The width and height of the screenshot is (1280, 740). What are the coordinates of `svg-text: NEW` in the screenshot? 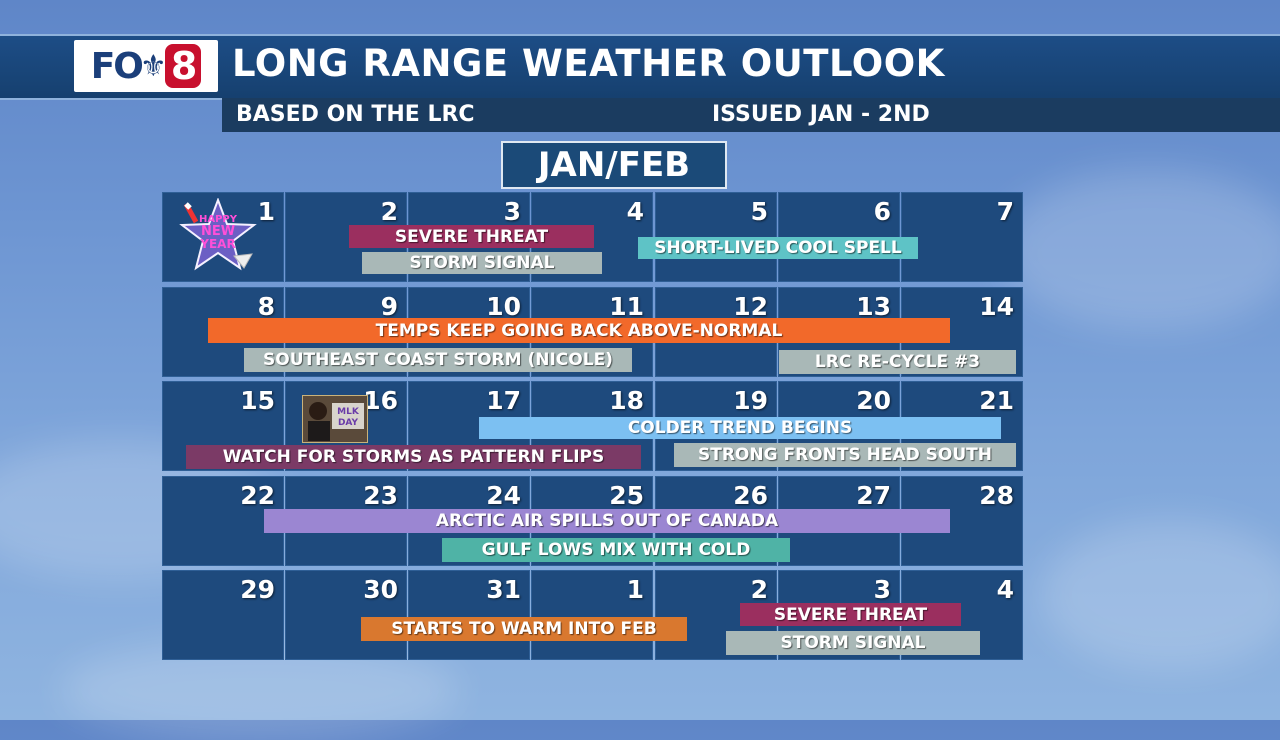 It's located at (218, 231).